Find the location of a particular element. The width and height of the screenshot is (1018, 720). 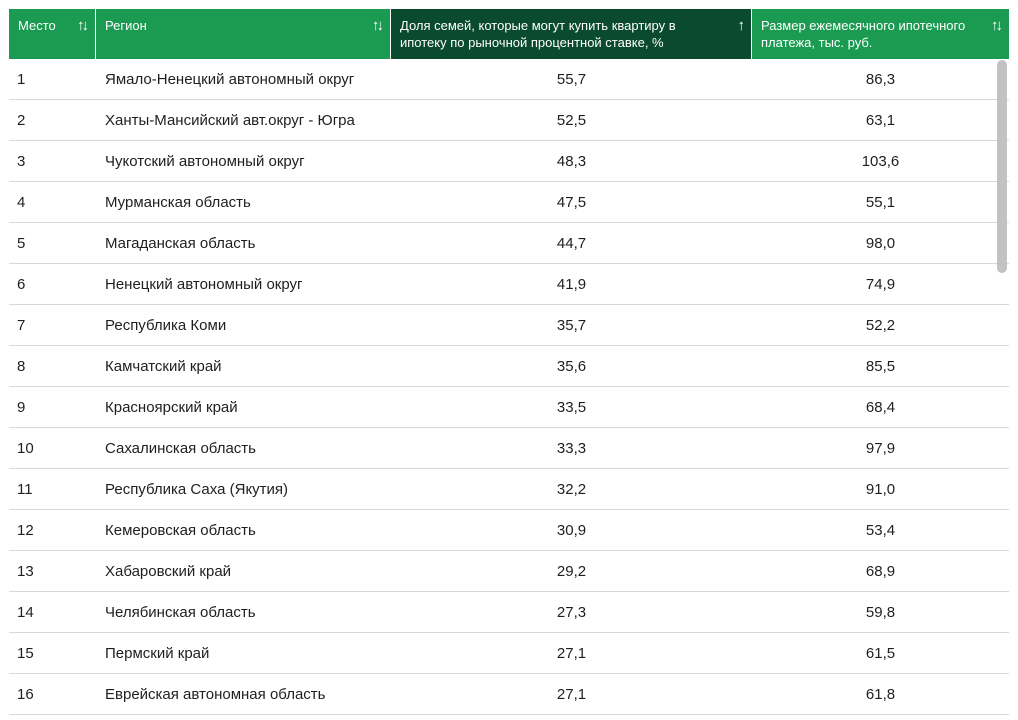

cell-region: Хабаровский край is located at coordinates (168, 571).